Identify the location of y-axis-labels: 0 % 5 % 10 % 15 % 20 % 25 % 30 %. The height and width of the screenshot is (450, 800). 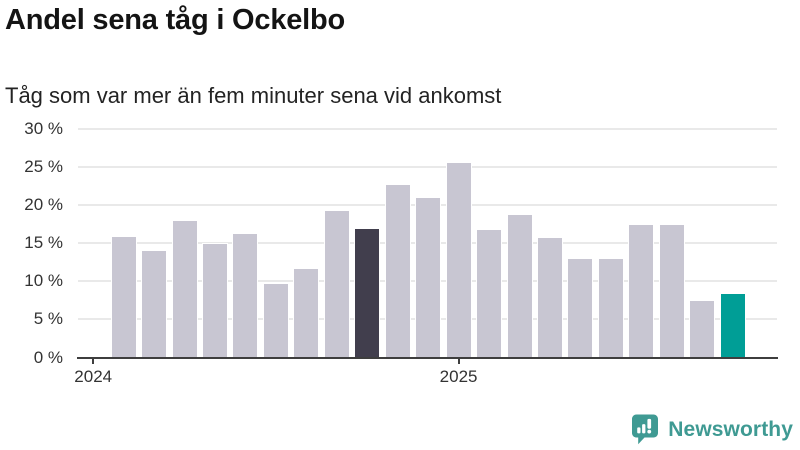
(31, 243).